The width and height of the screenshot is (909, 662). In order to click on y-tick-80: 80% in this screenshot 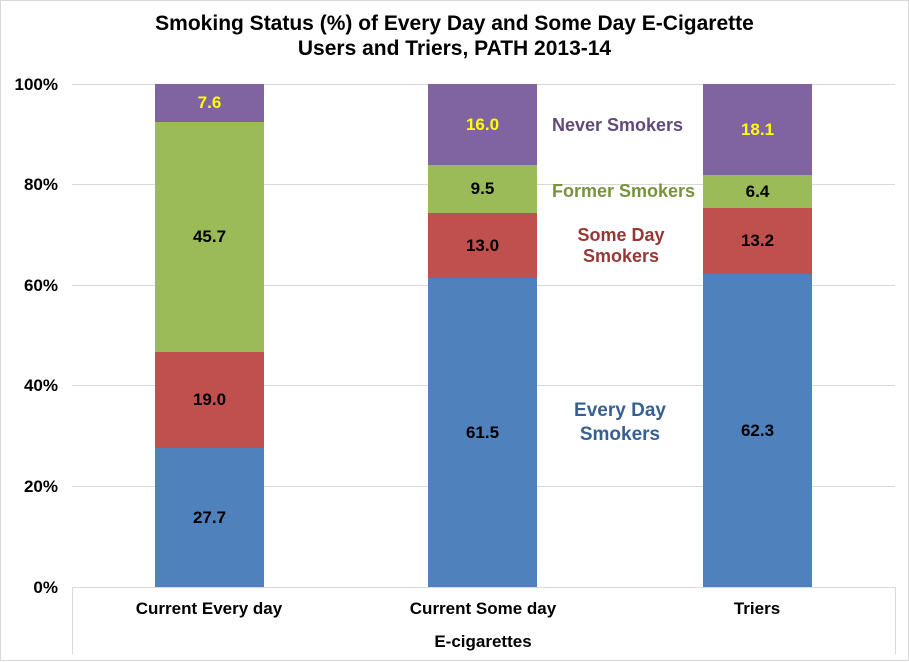, I will do `click(40, 184)`.